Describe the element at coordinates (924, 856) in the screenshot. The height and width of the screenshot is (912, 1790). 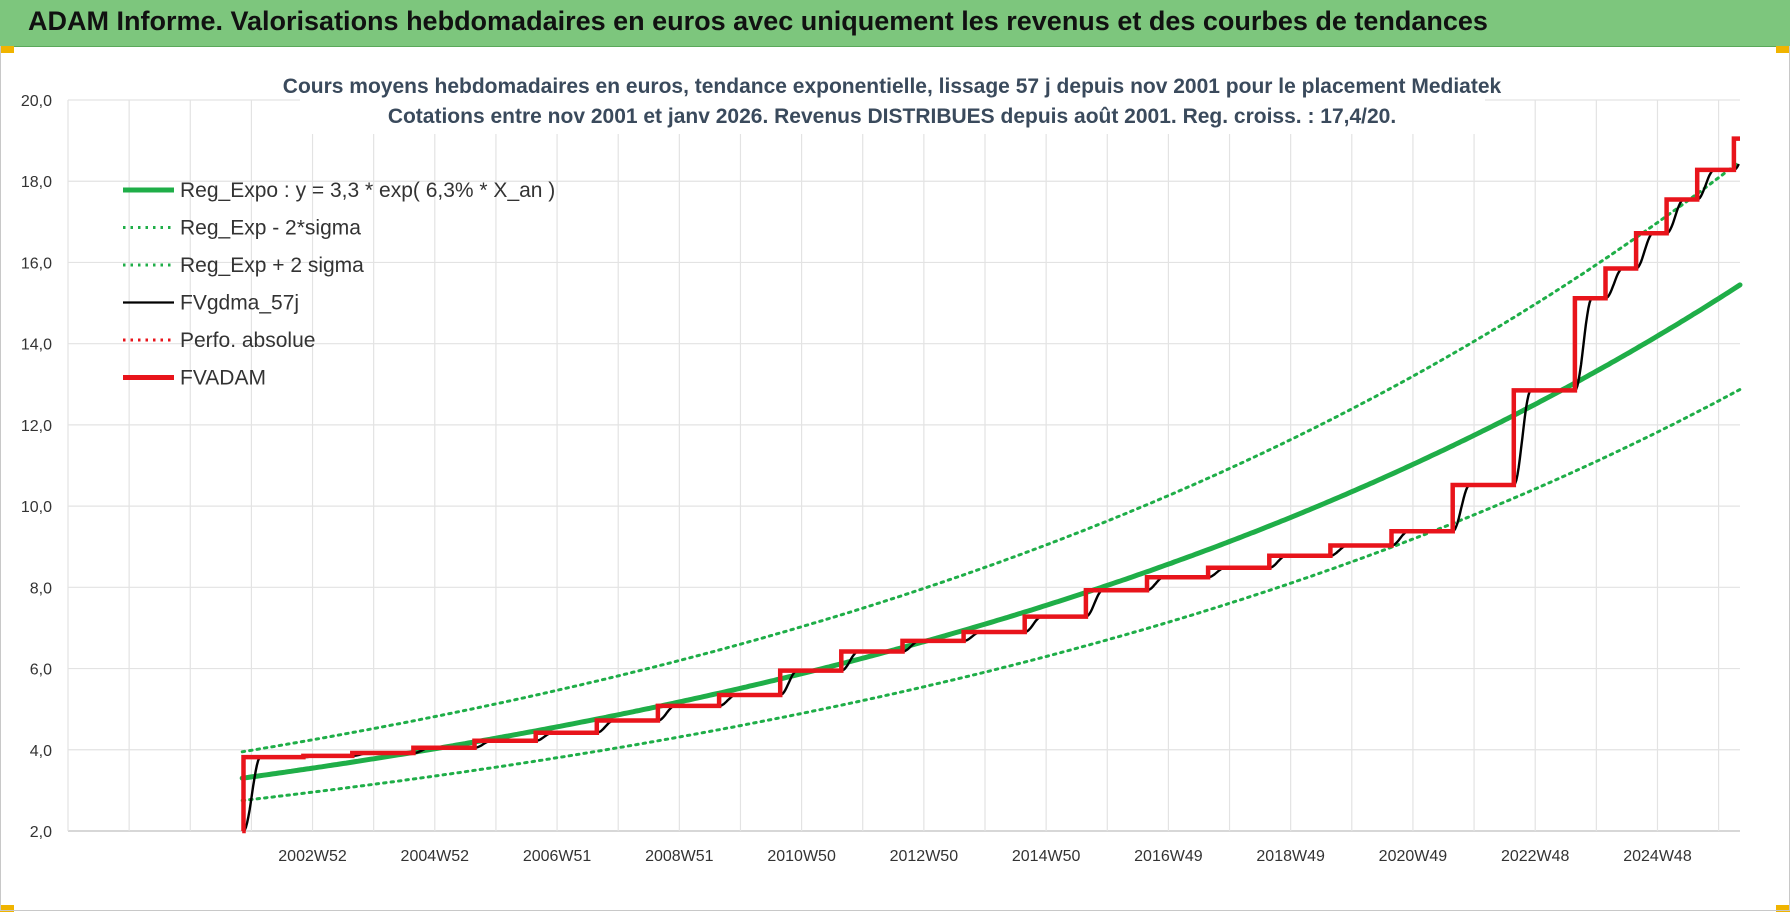
I see `x-tick-label: 2012W50` at that location.